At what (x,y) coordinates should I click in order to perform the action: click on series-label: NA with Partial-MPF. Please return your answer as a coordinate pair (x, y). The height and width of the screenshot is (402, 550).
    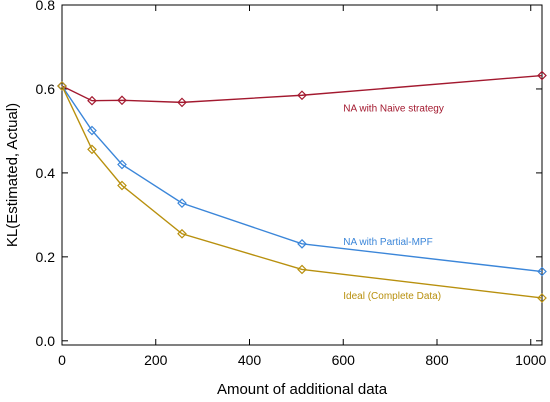
    Looking at the image, I should click on (387, 242).